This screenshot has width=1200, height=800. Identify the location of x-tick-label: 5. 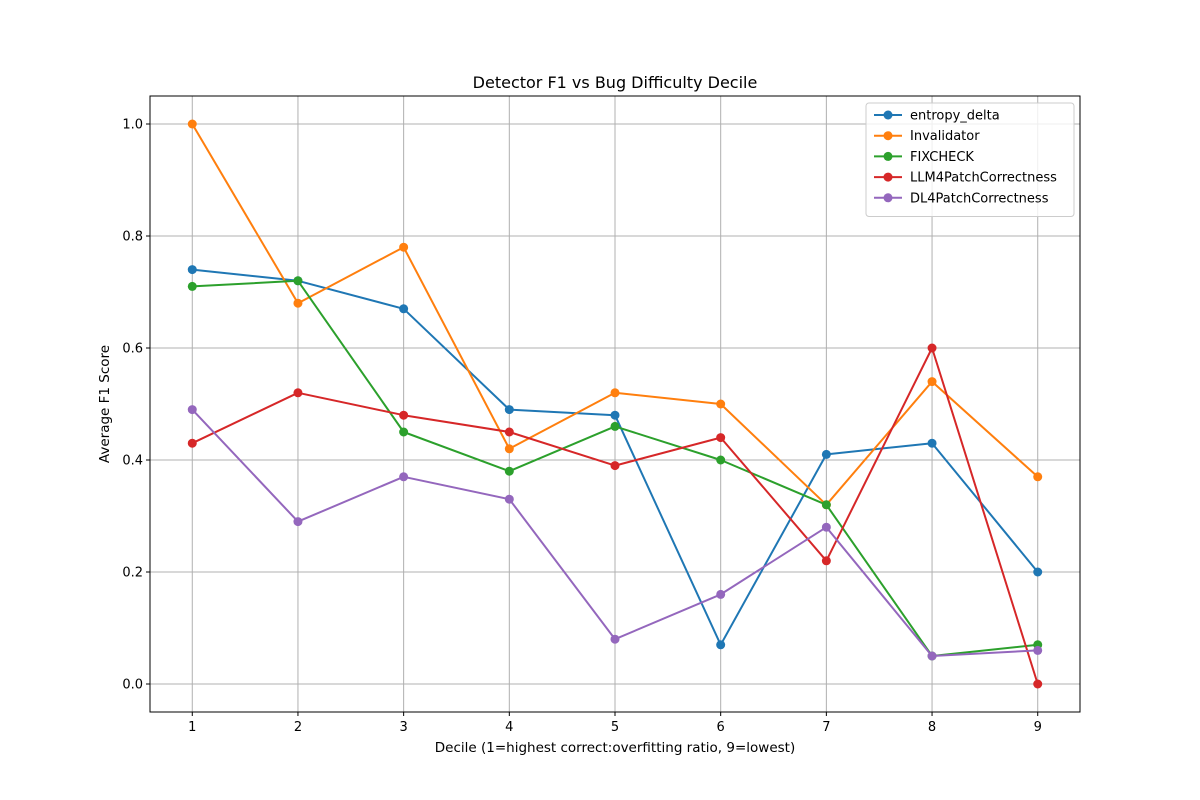
(615, 727).